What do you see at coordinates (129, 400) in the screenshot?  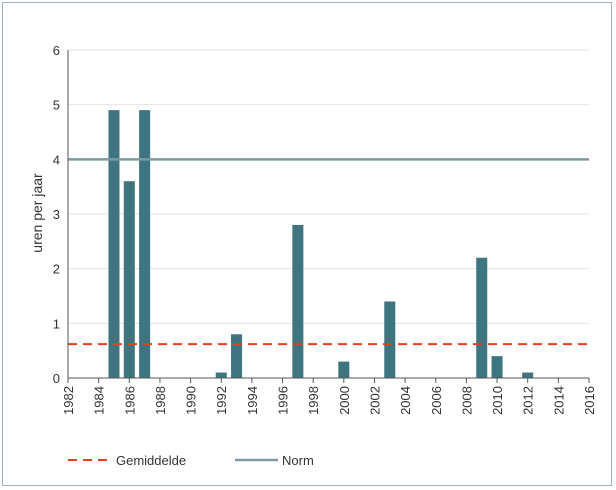 I see `x-tick-label: 1986` at bounding box center [129, 400].